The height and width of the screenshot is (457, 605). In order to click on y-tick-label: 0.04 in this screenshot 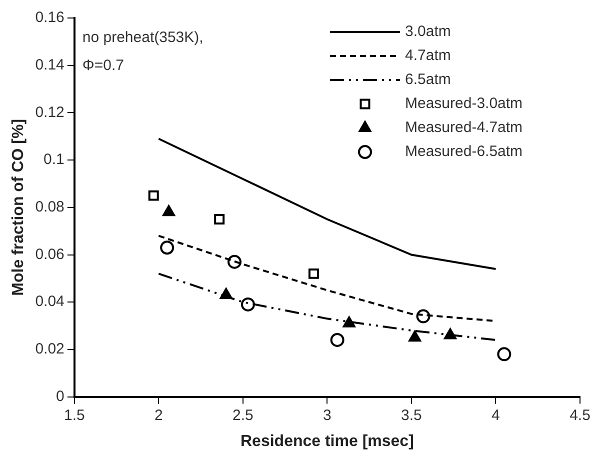, I will do `click(49, 301)`.